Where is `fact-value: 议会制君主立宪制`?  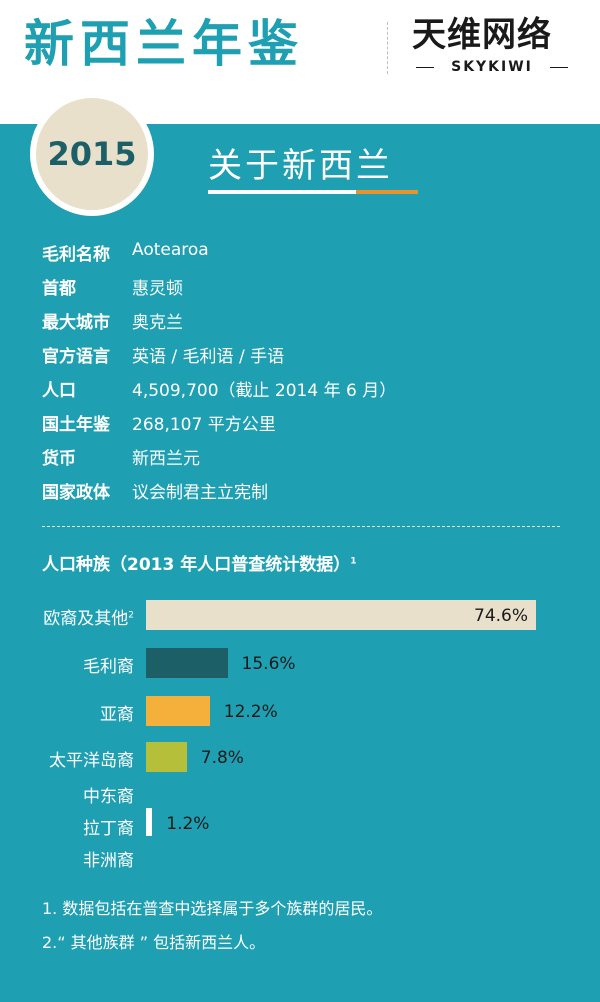
fact-value: 议会制君主立宪制 is located at coordinates (200, 493).